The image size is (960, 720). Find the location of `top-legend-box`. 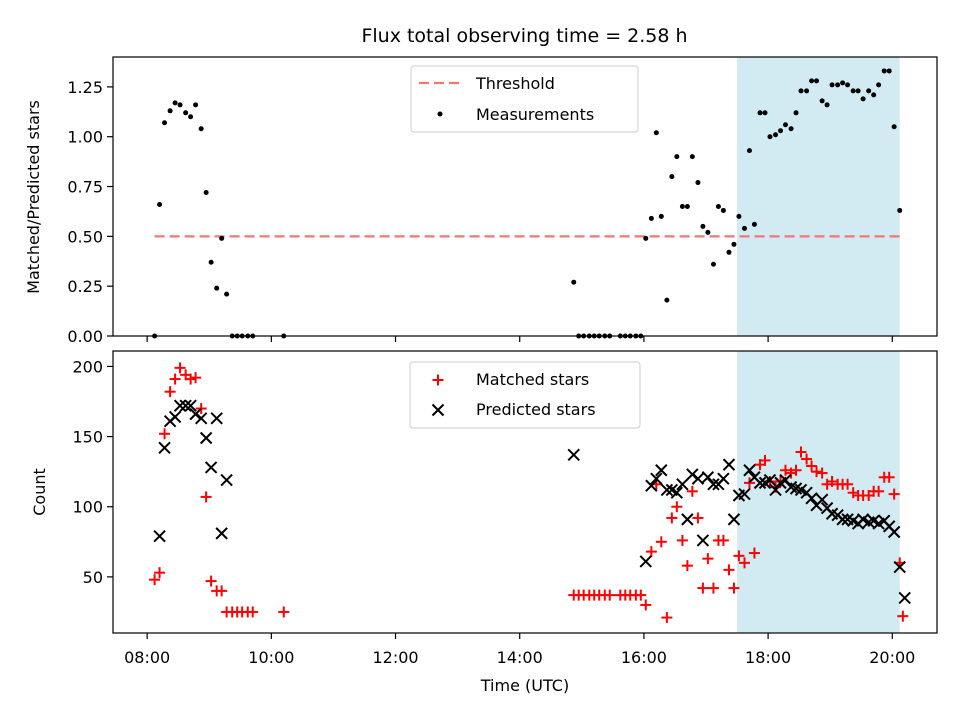

top-legend-box is located at coordinates (524, 99).